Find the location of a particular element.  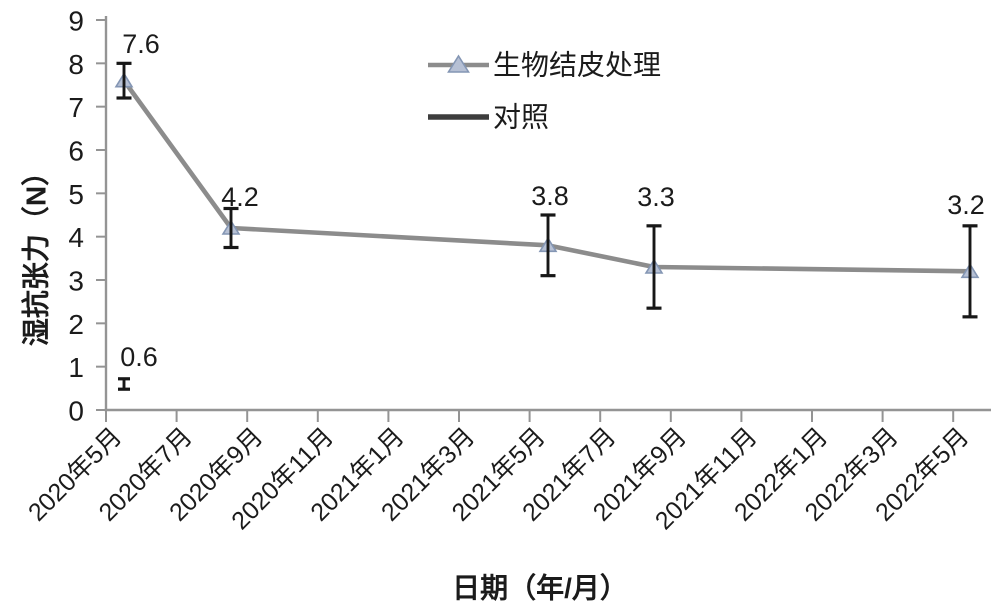

data-value-label: 0.6 is located at coordinates (139, 357).